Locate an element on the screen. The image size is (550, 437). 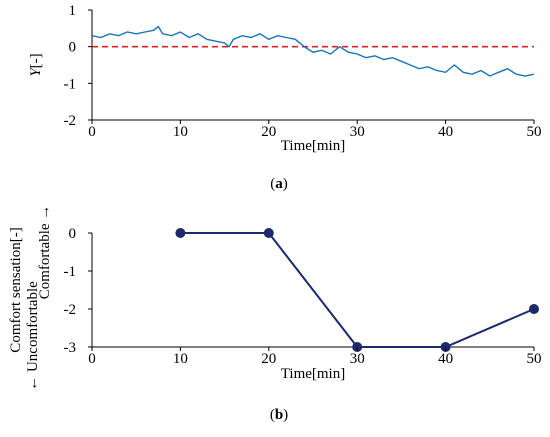
chart-b-x-tick-label: 40 is located at coordinates (445, 359).